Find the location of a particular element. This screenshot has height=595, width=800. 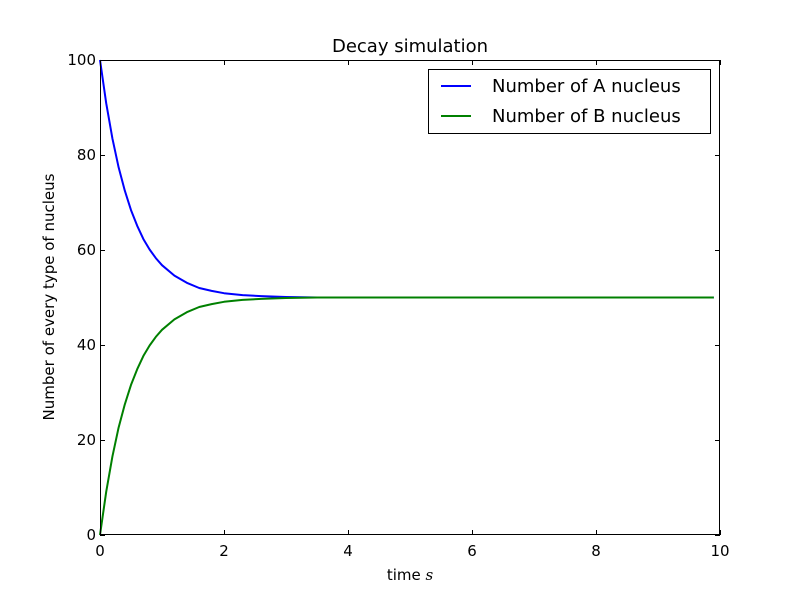

legend-box is located at coordinates (569, 101).